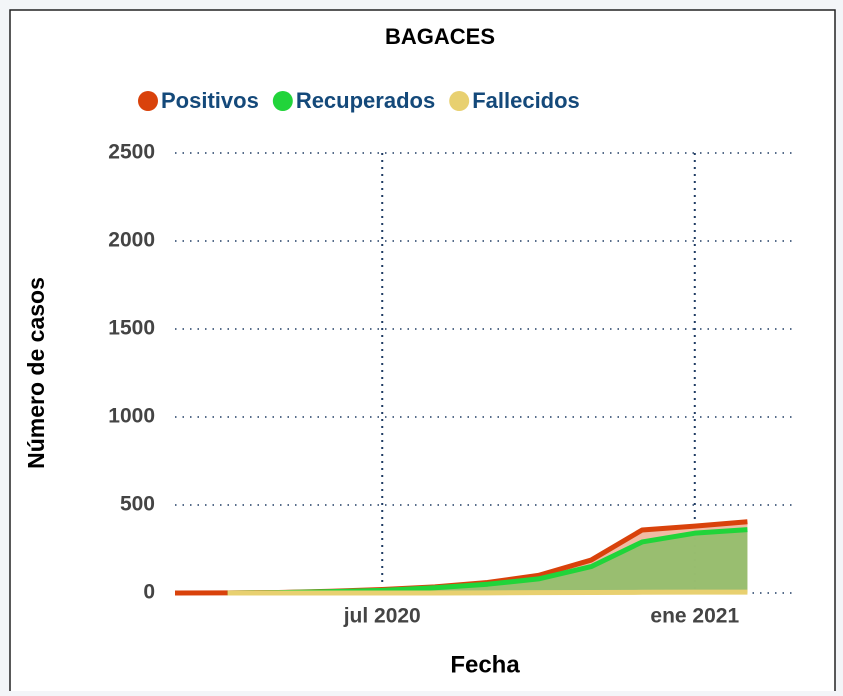 Image resolution: width=843 pixels, height=696 pixels. I want to click on y-tick-label: 2000, so click(131, 240).